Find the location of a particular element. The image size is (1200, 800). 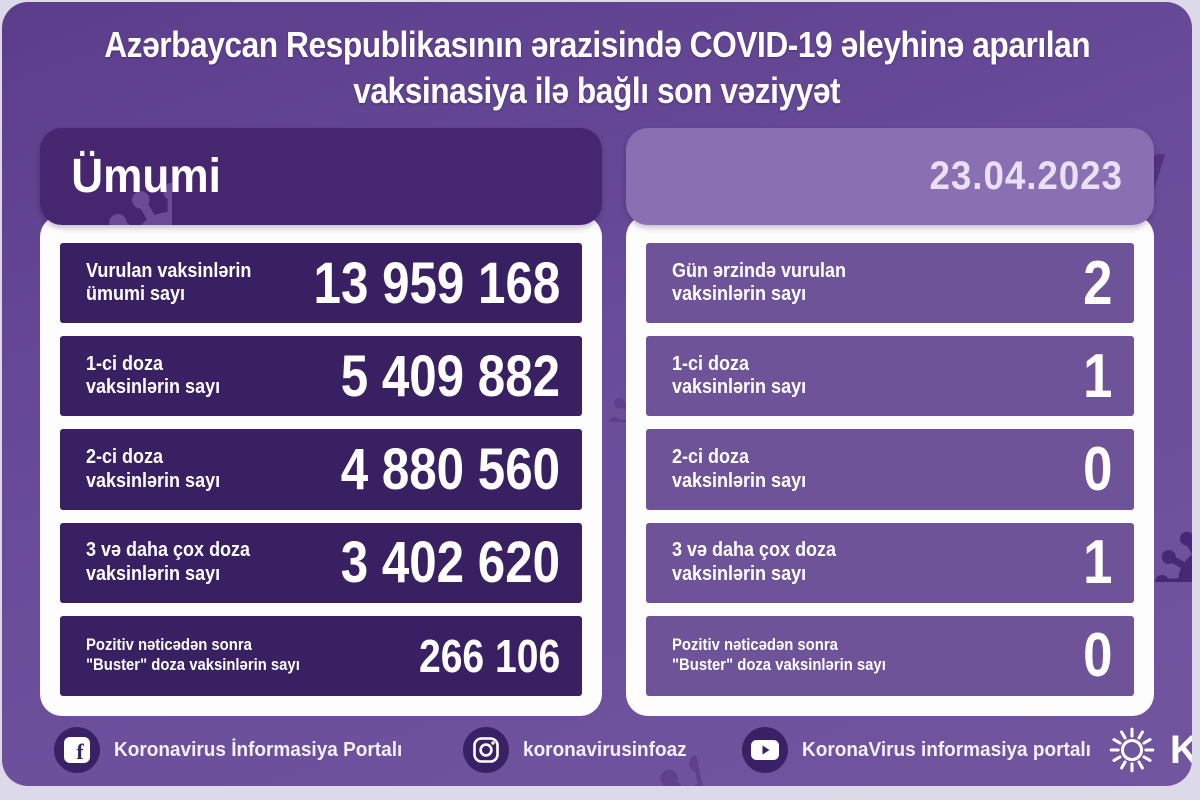

date-header: 23.04.2023 is located at coordinates (890, 176).